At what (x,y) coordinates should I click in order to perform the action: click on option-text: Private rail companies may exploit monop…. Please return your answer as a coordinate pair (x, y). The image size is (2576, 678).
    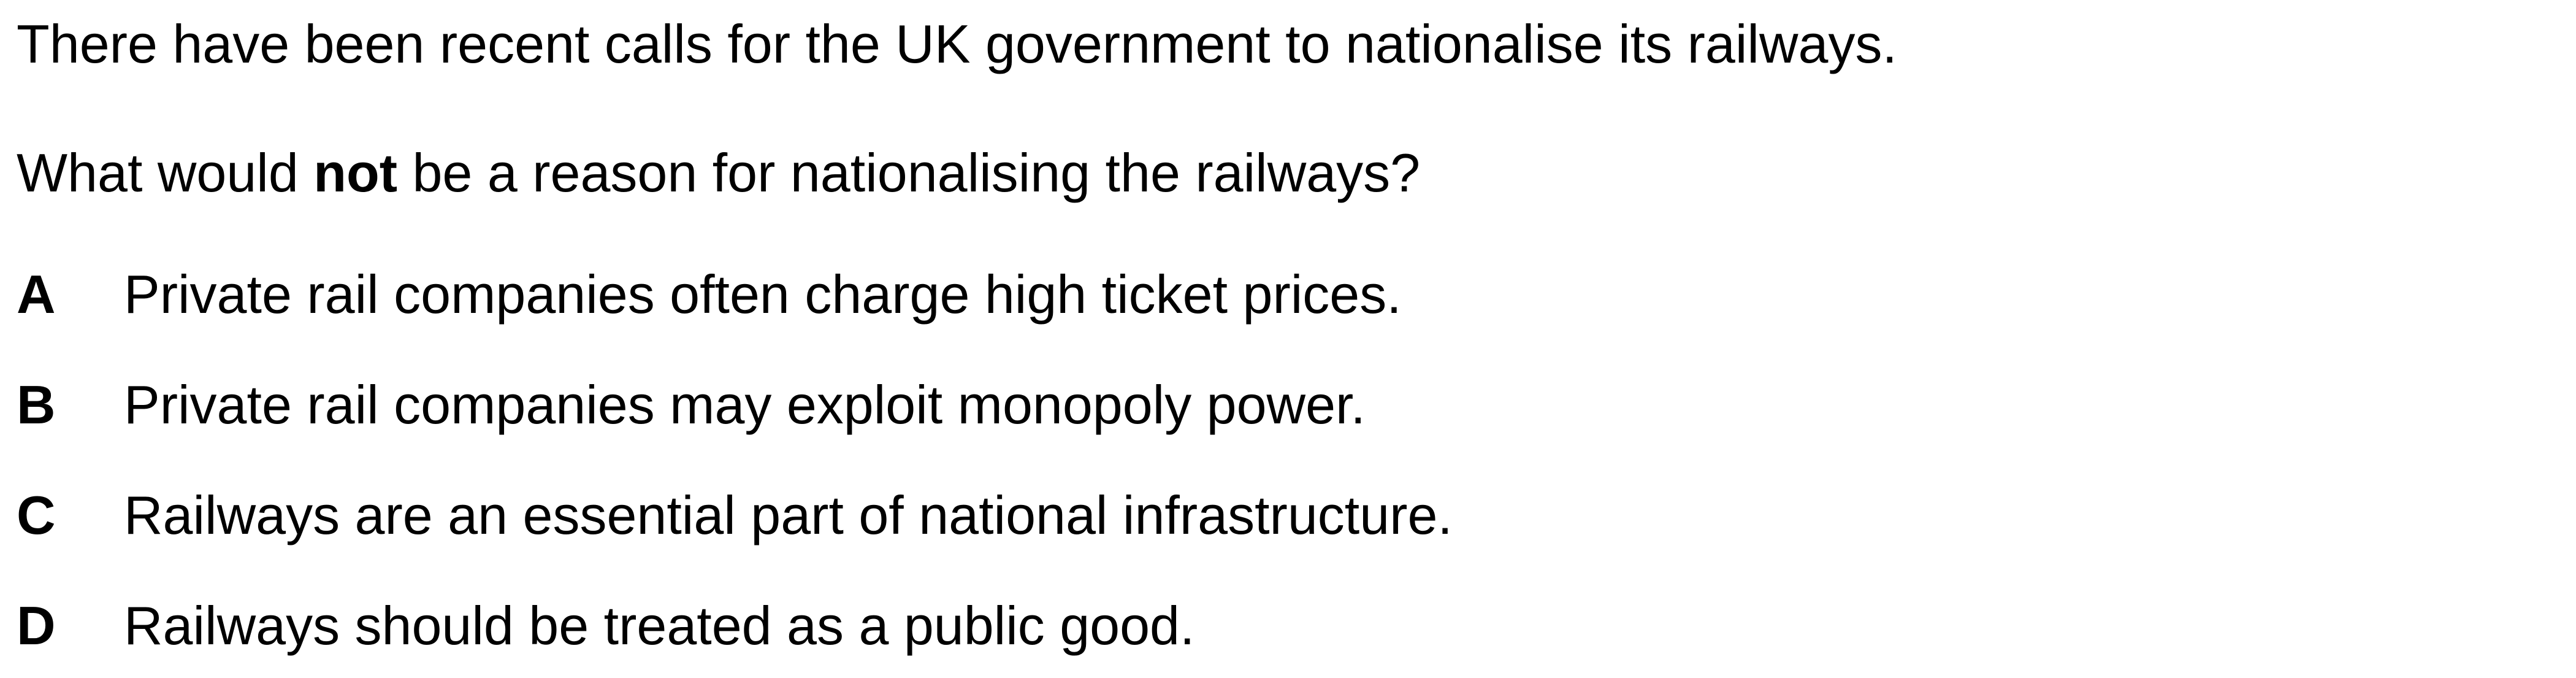
    Looking at the image, I should click on (745, 405).